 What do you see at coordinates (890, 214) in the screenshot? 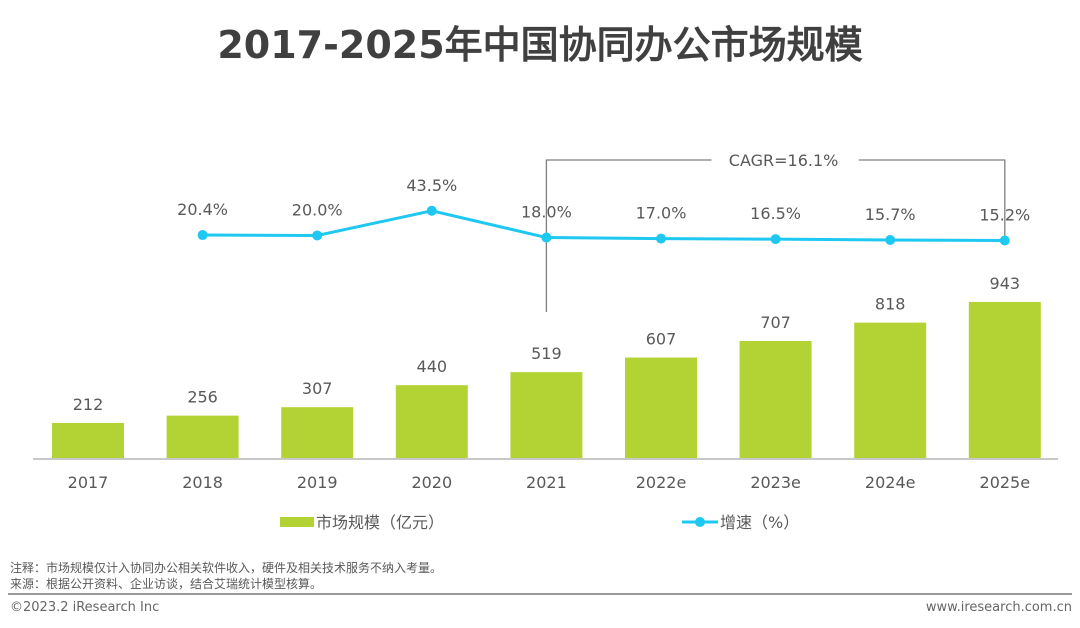
I see `growth-label-2024e: 15.7%` at bounding box center [890, 214].